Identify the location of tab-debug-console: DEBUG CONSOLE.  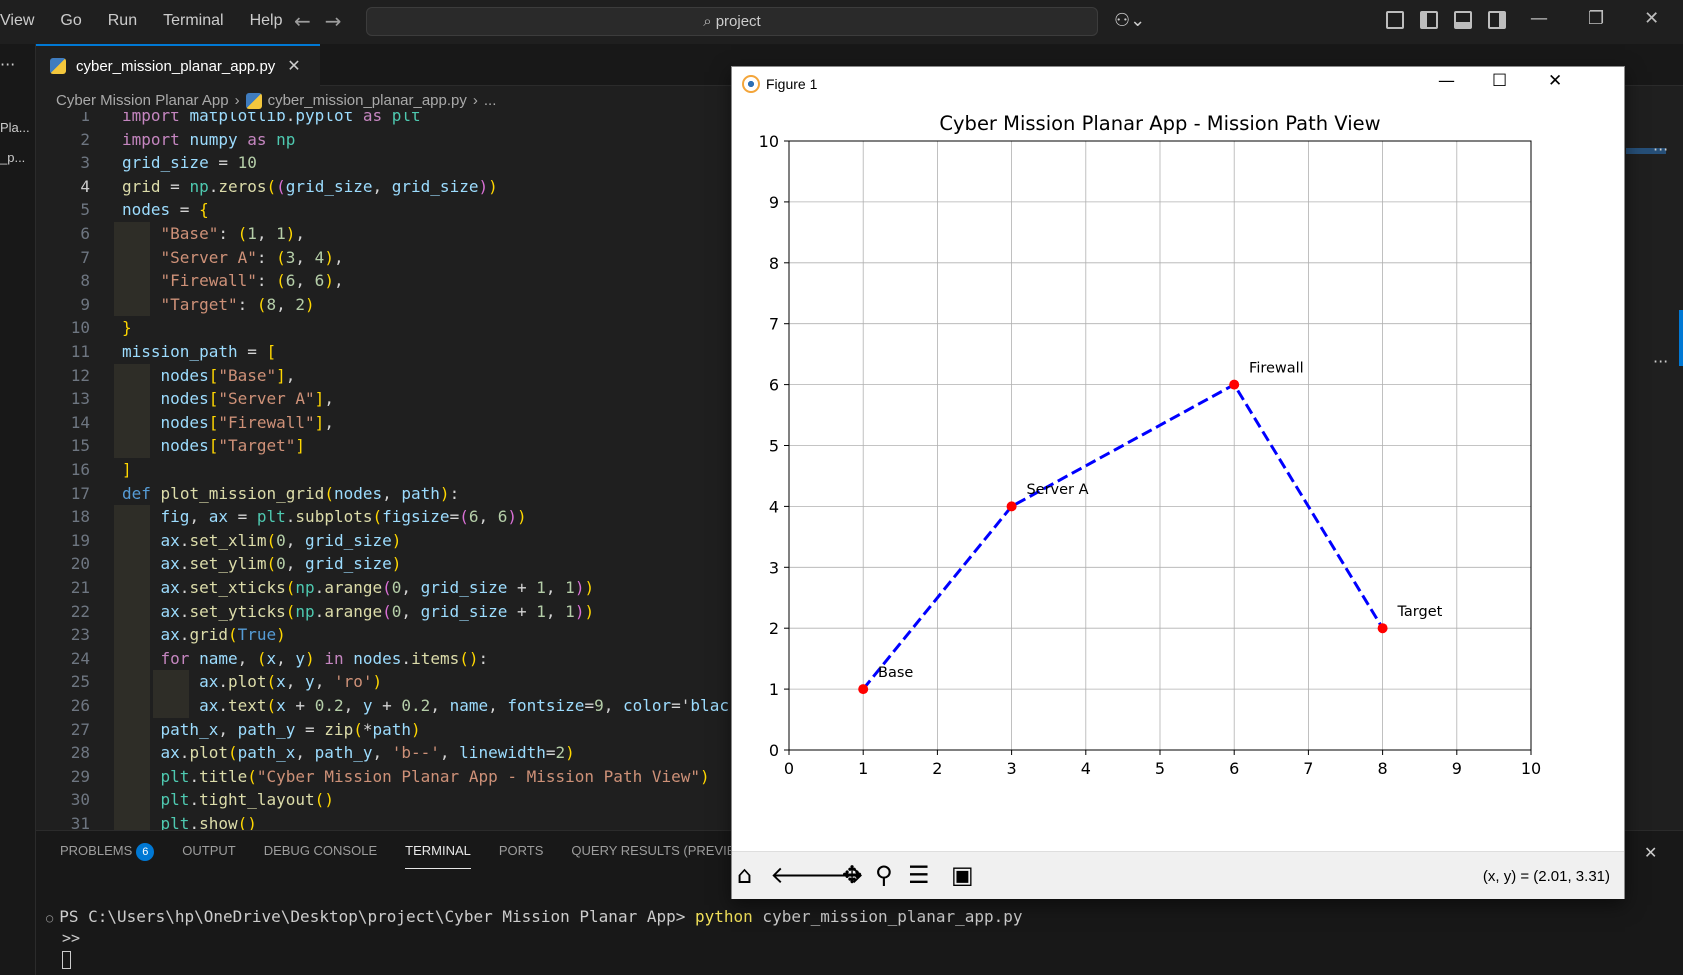
(320, 850).